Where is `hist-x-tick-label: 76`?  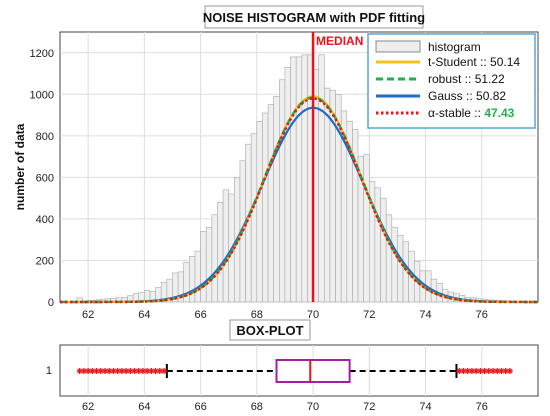
hist-x-tick-label: 76 is located at coordinates (482, 315).